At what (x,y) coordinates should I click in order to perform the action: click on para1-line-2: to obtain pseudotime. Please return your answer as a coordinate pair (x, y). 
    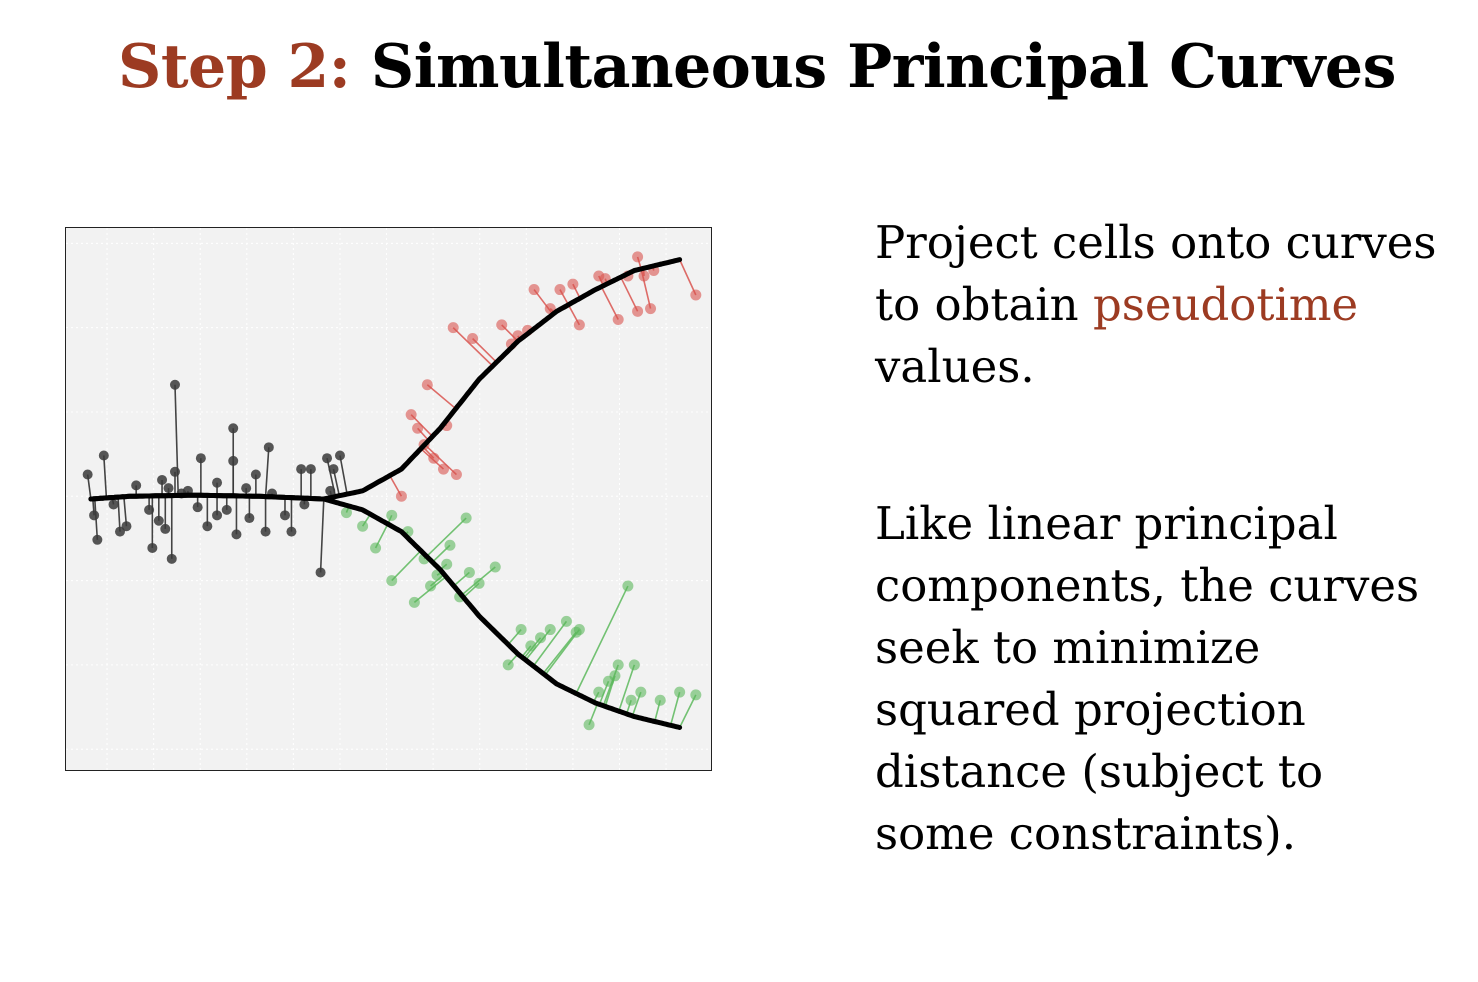
    Looking at the image, I should click on (1170, 305).